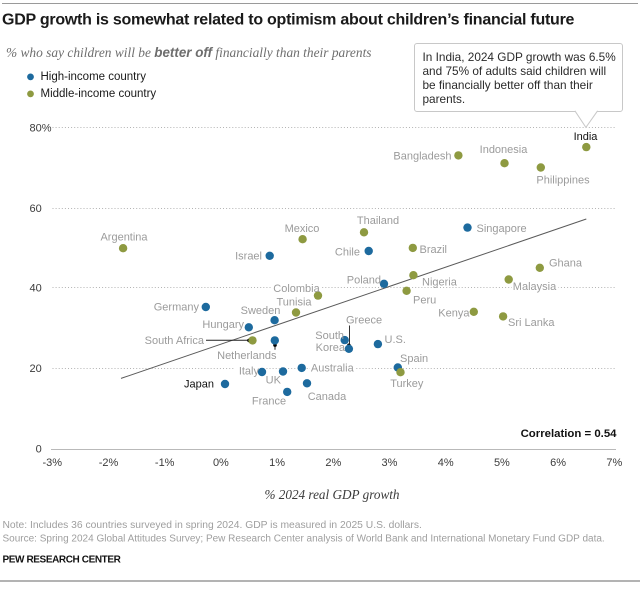 This screenshot has height=591, width=640. I want to click on svg-text: Germany, so click(177, 308).